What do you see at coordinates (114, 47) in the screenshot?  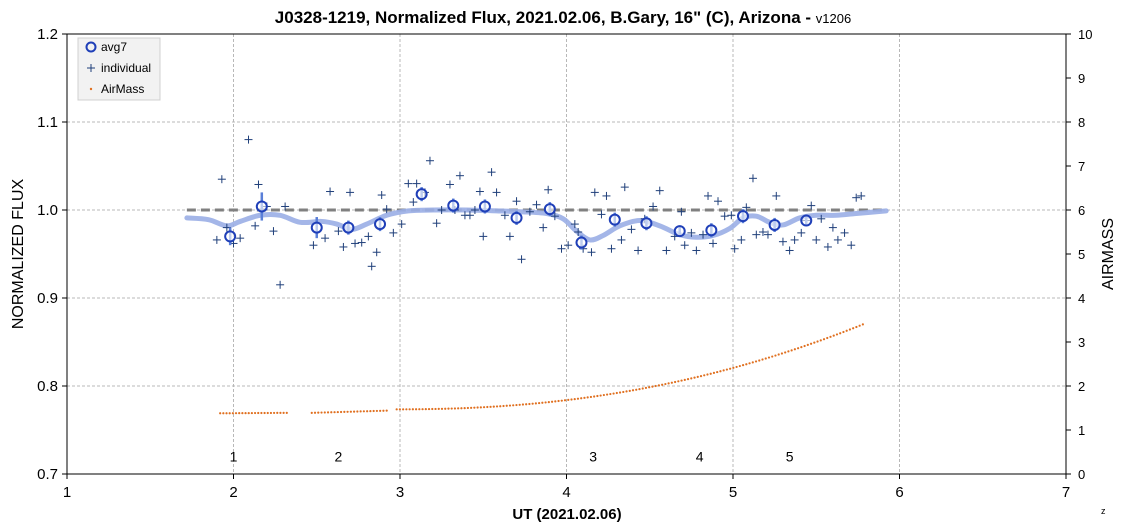 I see `legend-avg7-label: avg7` at bounding box center [114, 47].